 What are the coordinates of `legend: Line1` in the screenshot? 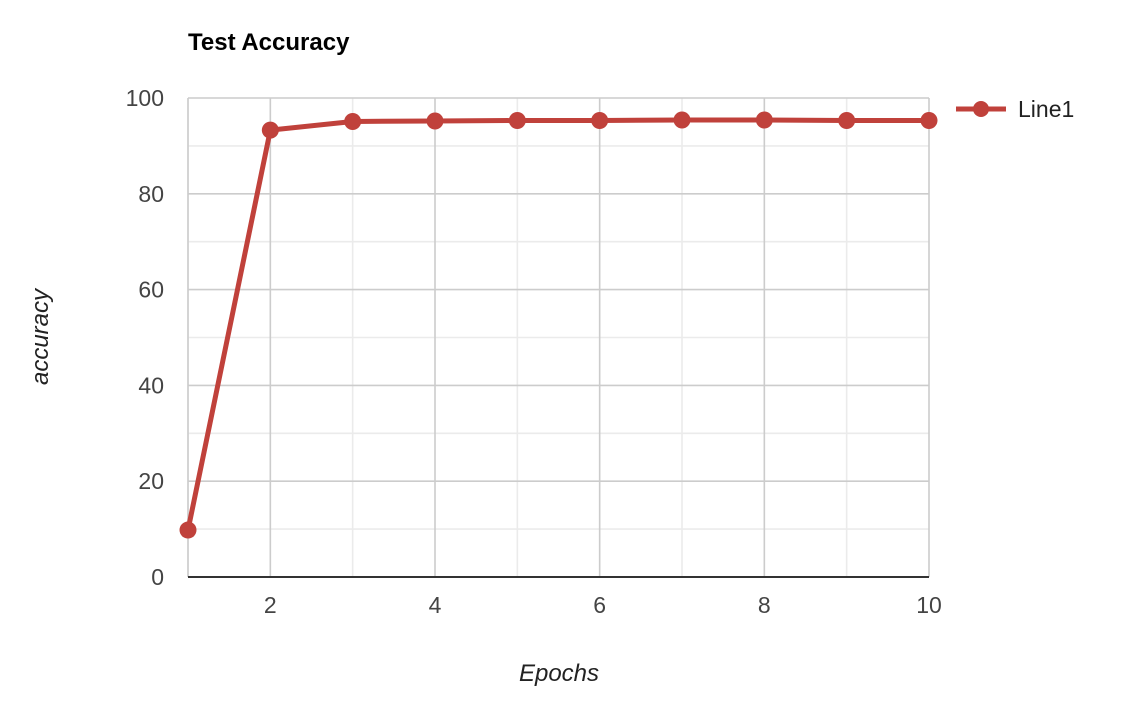 It's located at (1015, 109).